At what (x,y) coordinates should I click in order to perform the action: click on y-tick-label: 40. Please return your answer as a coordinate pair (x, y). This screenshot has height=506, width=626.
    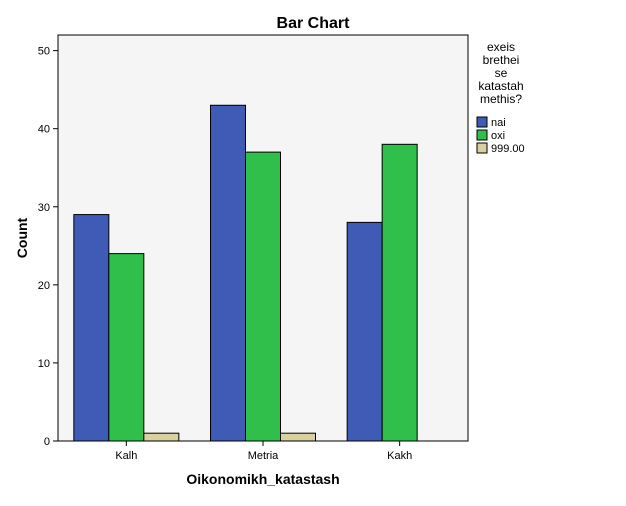
    Looking at the image, I should click on (44, 130).